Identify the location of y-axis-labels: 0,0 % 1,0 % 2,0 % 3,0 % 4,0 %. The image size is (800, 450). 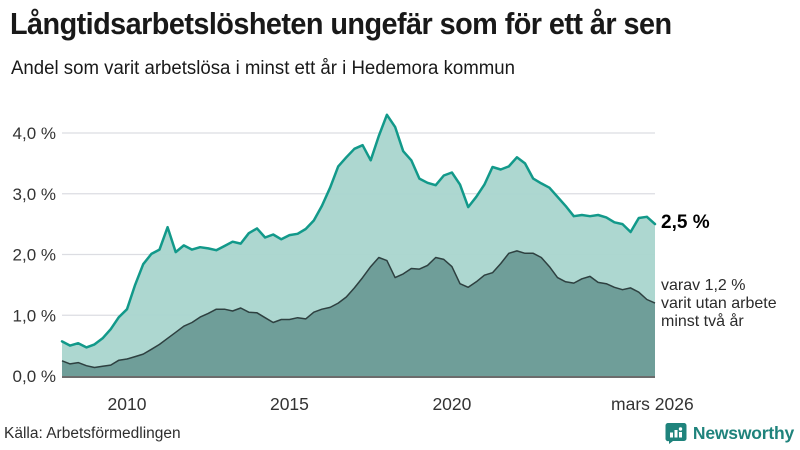
(34, 255).